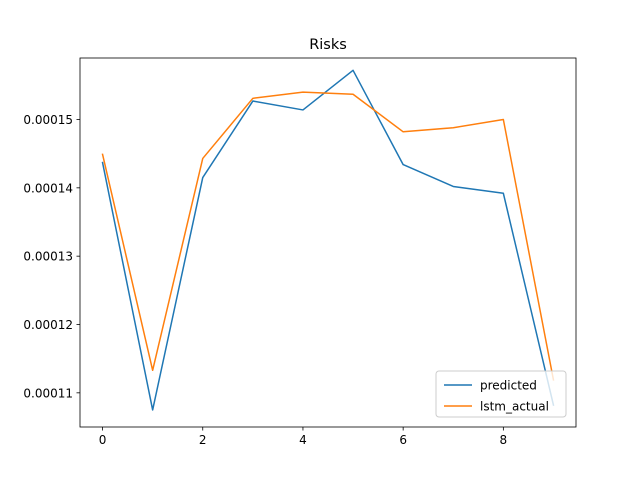  I want to click on x-tick-label: 4, so click(303, 440).